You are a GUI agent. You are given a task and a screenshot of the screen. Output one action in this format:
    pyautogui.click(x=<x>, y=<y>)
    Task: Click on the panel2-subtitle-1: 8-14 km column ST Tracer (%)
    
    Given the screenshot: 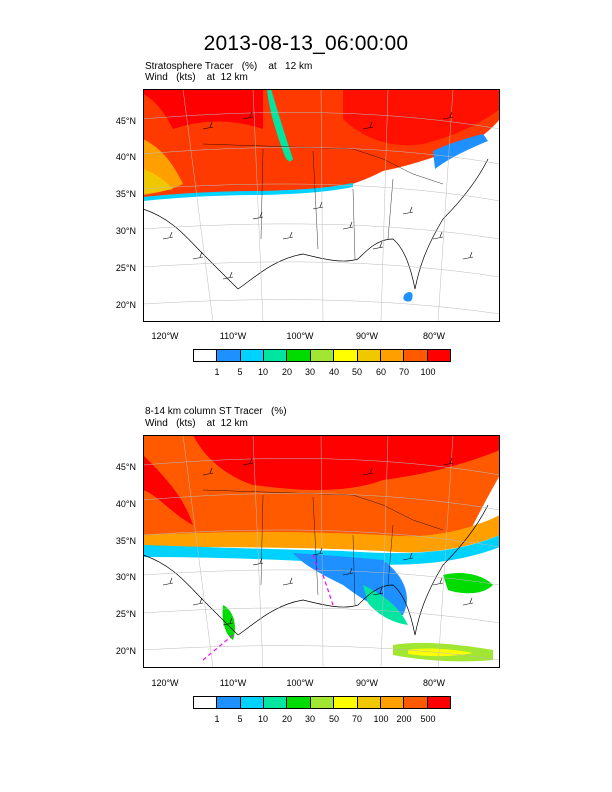 What is the action you would take?
    pyautogui.click(x=216, y=411)
    